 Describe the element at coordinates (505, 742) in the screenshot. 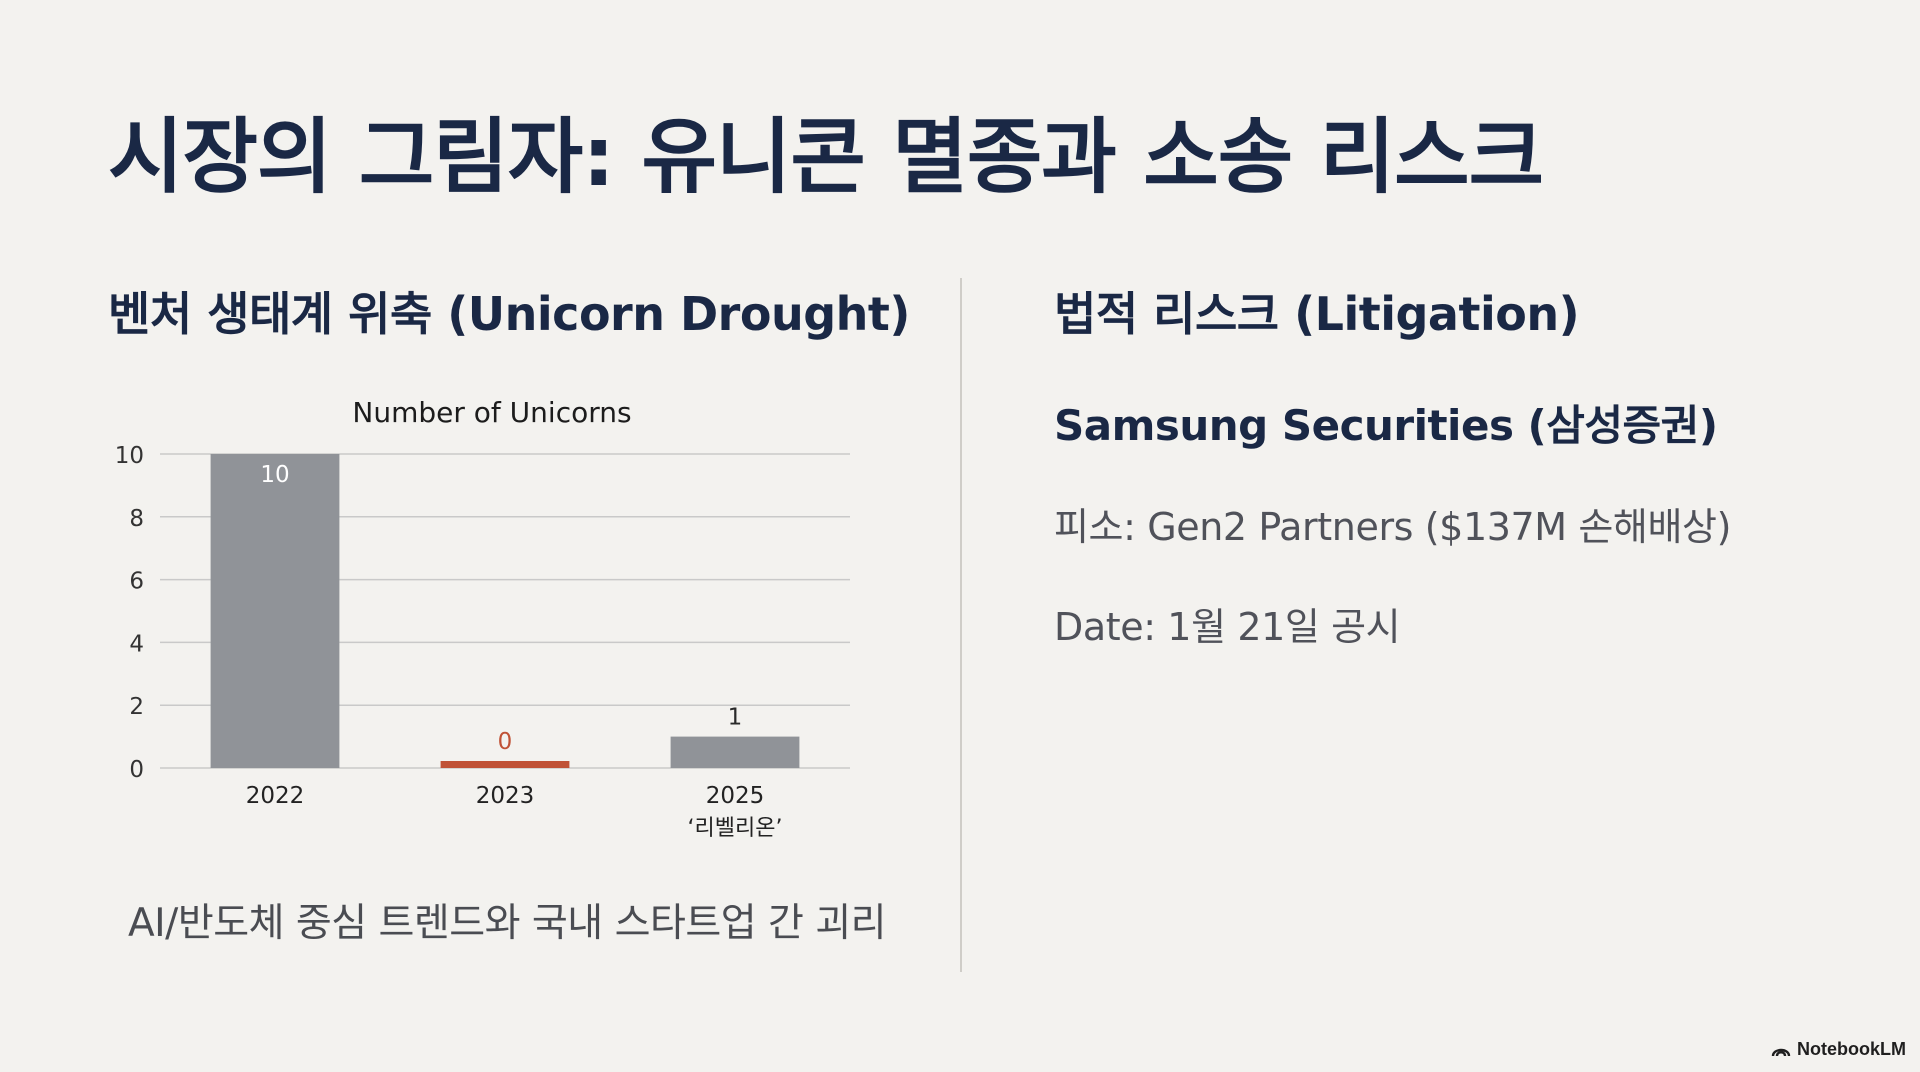

I see `data-label-2023: 0` at that location.